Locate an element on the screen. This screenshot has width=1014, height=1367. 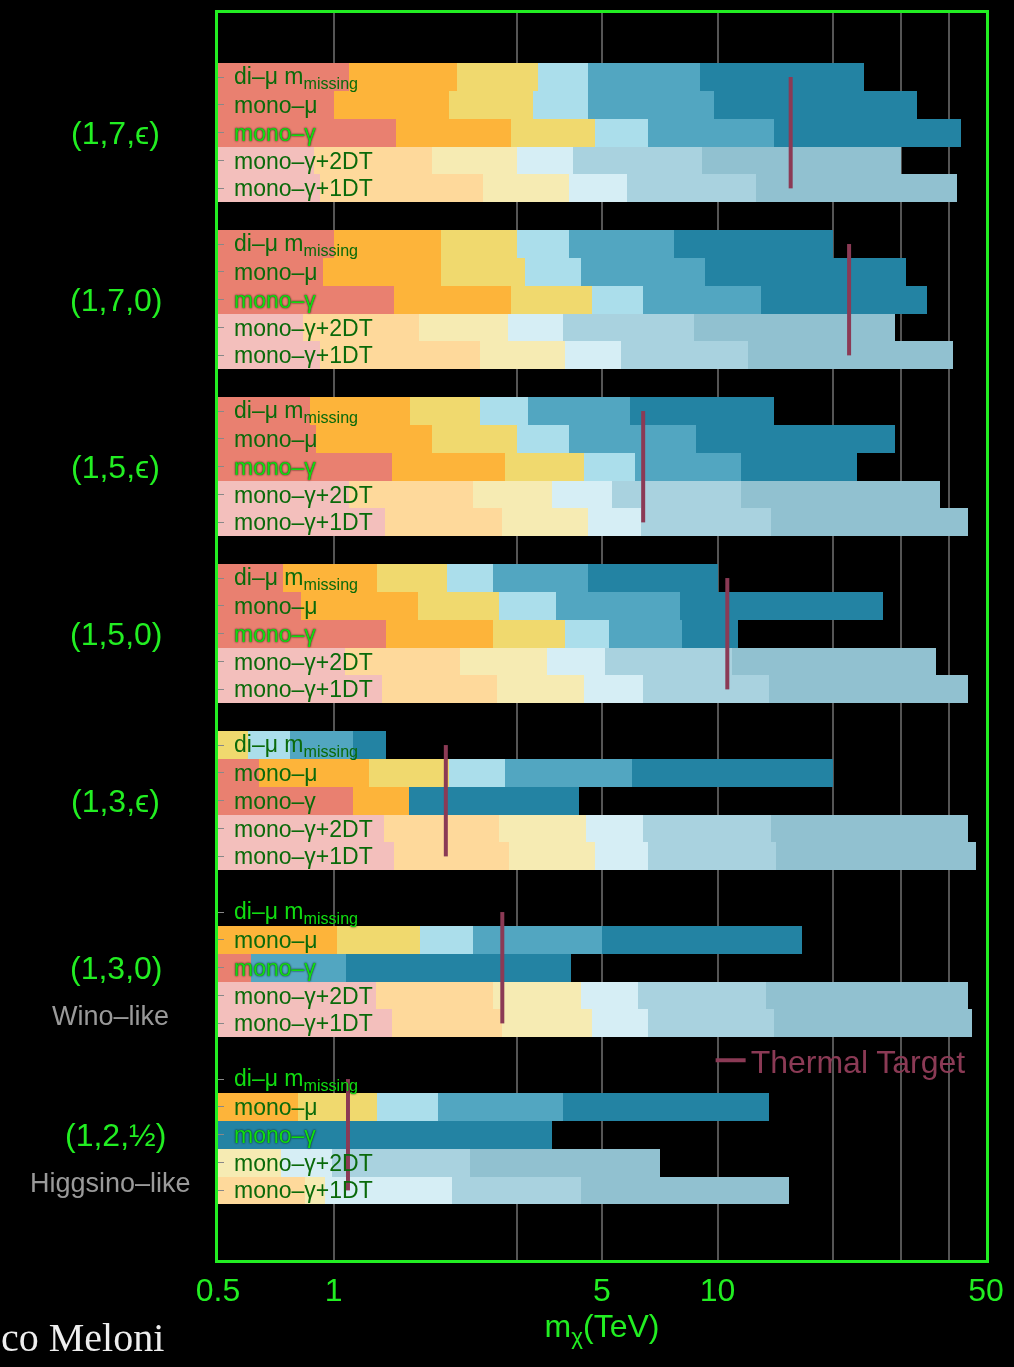
text: co Meloni is located at coordinates (83, 1337).